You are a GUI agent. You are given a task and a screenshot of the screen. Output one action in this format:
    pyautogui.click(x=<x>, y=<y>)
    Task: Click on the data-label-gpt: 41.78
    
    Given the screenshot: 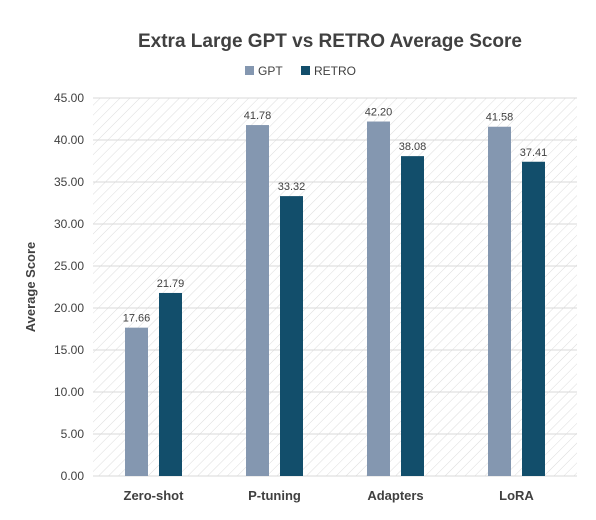 What is the action you would take?
    pyautogui.click(x=258, y=116)
    